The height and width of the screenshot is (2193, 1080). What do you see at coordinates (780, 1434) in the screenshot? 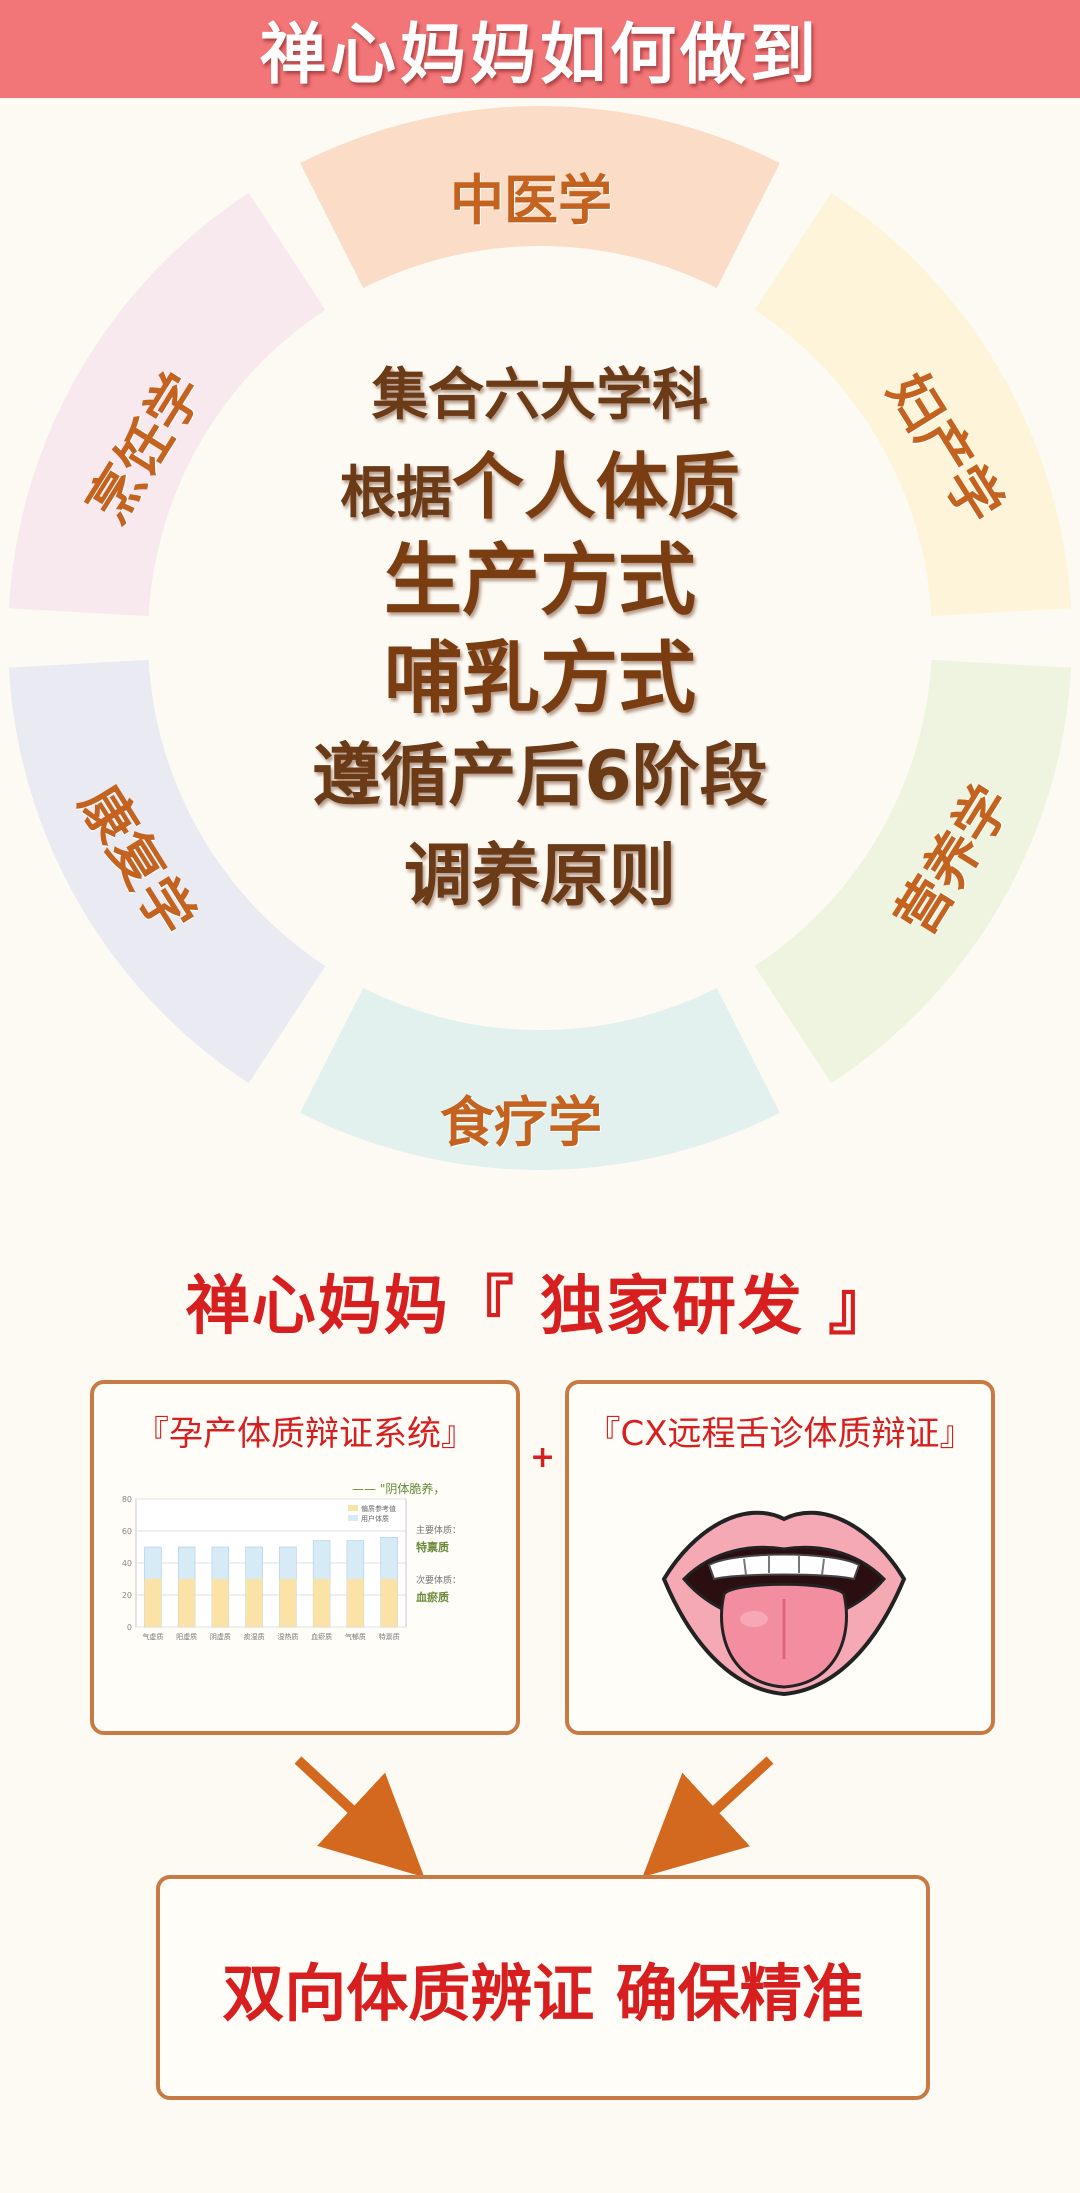
I see `tongue-diagnosis-title: 『CX远程舌诊体质辩证』` at bounding box center [780, 1434].